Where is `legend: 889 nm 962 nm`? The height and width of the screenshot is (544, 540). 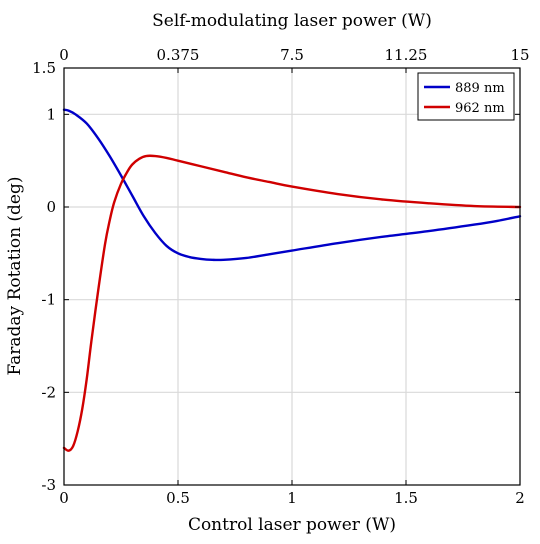
legend: 889 nm 962 nm is located at coordinates (466, 96).